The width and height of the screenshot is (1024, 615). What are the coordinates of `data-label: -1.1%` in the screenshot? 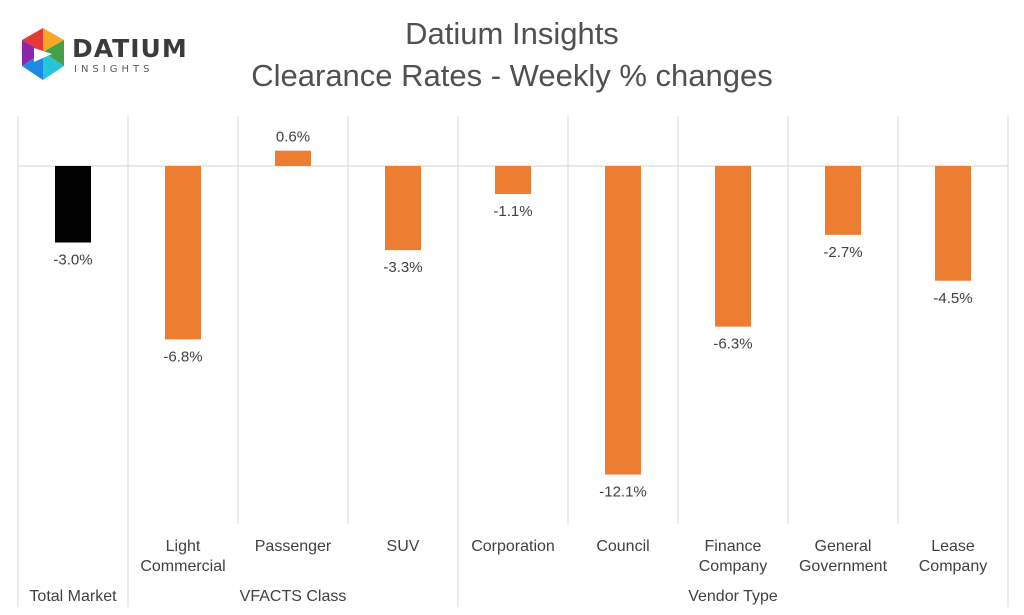 It's located at (512, 211).